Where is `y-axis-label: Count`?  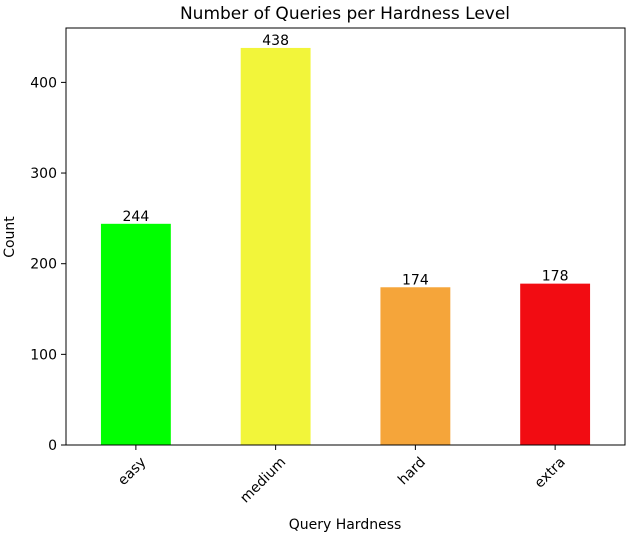
y-axis-label: Count is located at coordinates (10, 237).